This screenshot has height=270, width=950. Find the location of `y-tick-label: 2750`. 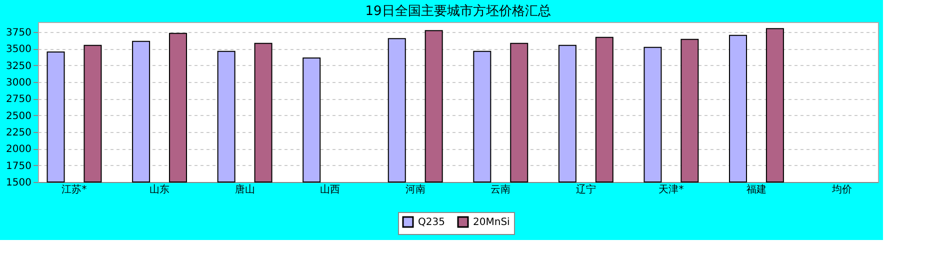

y-tick-label: 2750 is located at coordinates (19, 100).